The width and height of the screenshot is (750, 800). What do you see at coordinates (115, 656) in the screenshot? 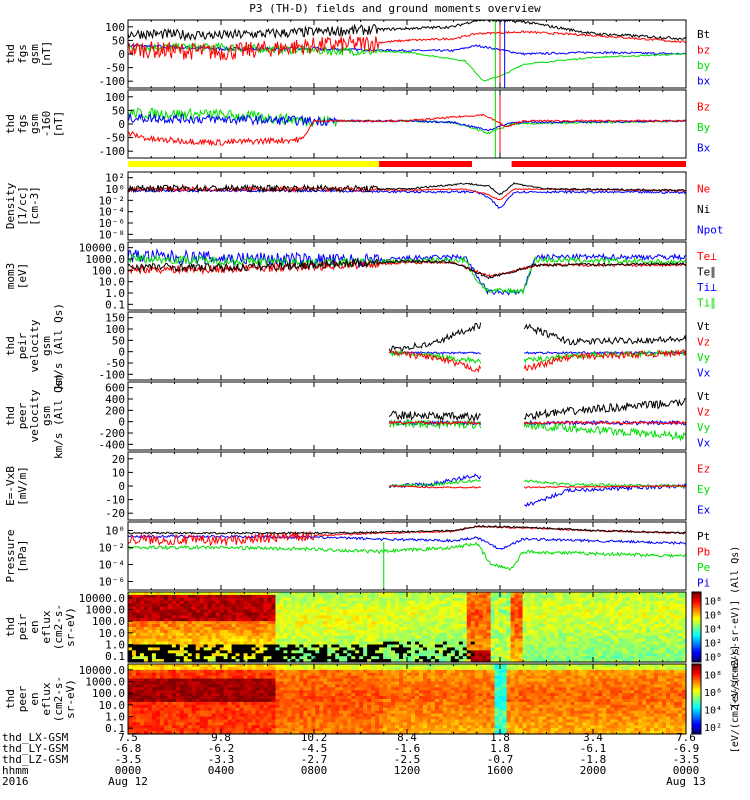
I see `y-tick-label: 0.1` at bounding box center [115, 656].